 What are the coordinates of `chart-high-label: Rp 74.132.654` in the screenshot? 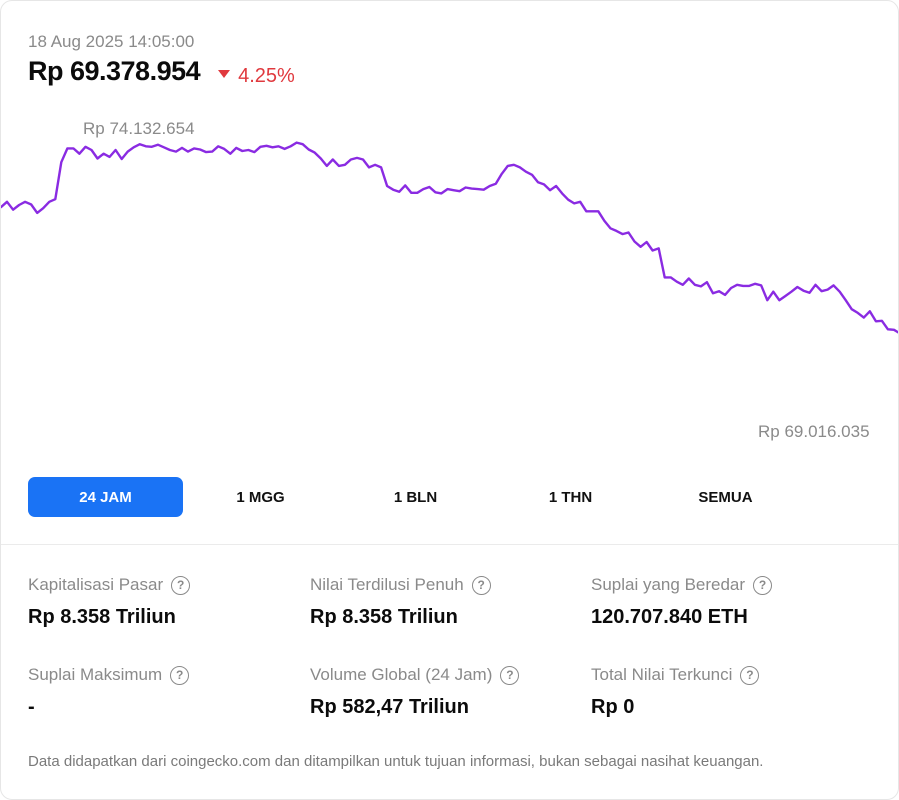 It's located at (139, 128).